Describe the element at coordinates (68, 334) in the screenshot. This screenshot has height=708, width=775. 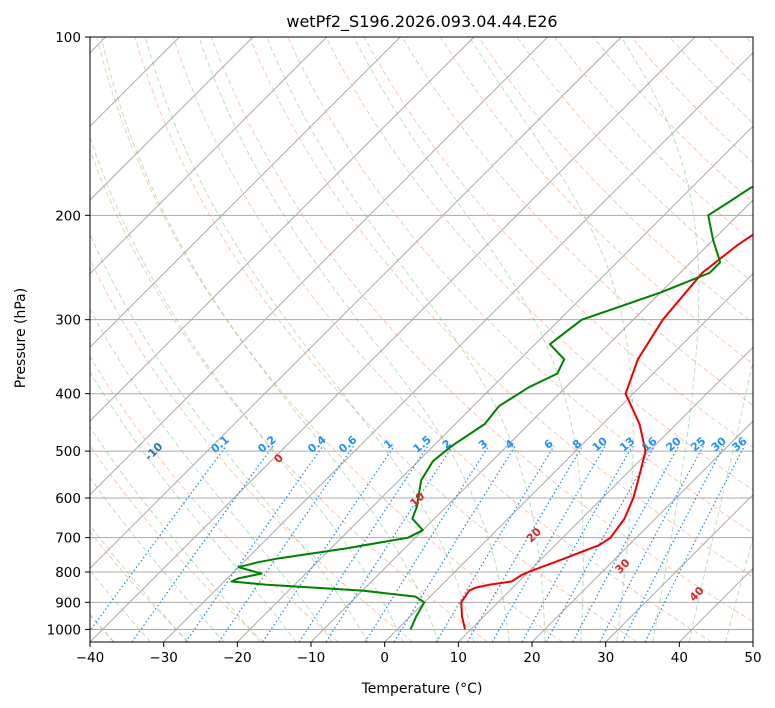
I see `y-axis-ticks: 1000 900 800 700 600 500 400 300 200 100` at that location.